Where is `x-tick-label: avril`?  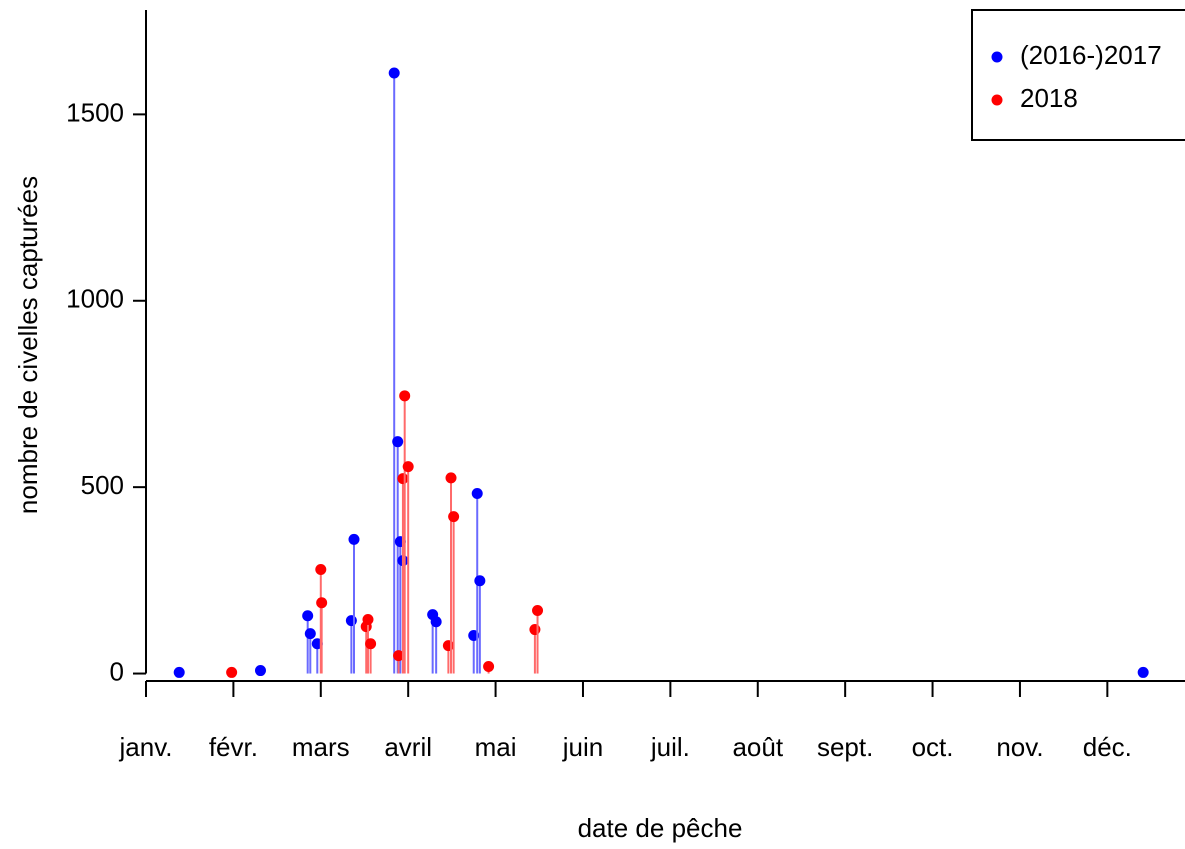
x-tick-label: avril is located at coordinates (408, 747).